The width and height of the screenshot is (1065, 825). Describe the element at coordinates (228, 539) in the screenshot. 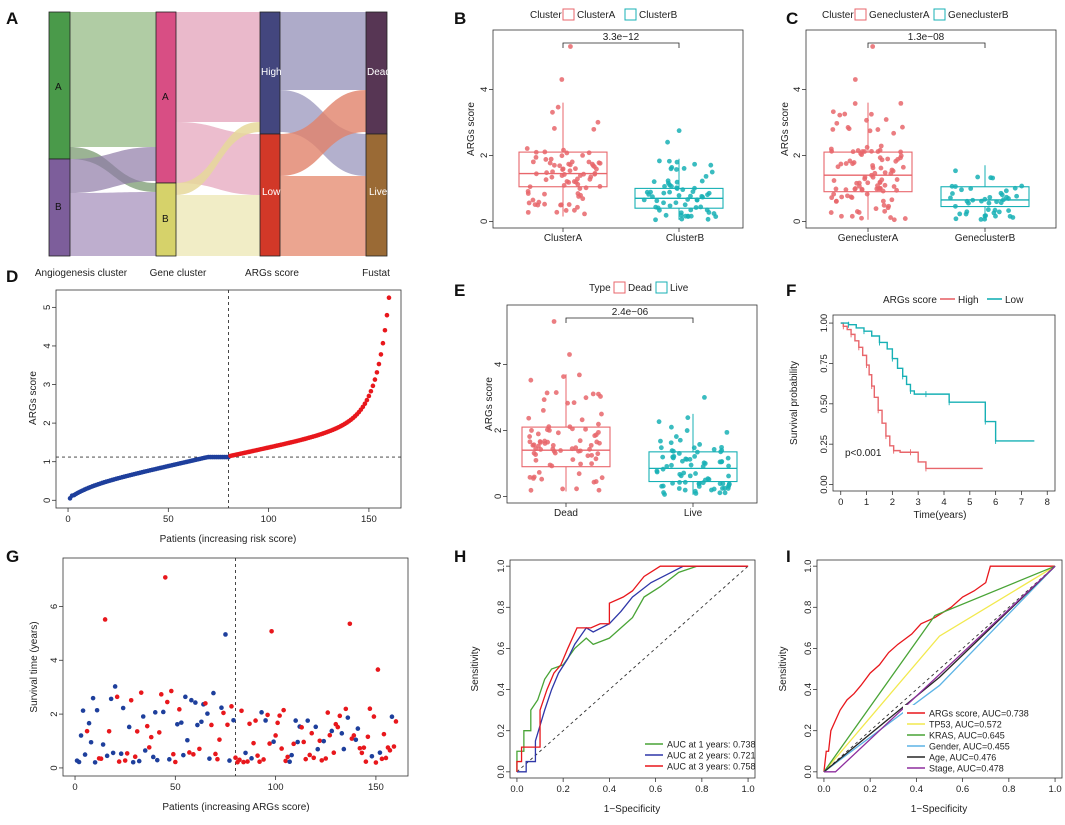

I see `x-axis-label: Patients (increasing risk score)` at that location.